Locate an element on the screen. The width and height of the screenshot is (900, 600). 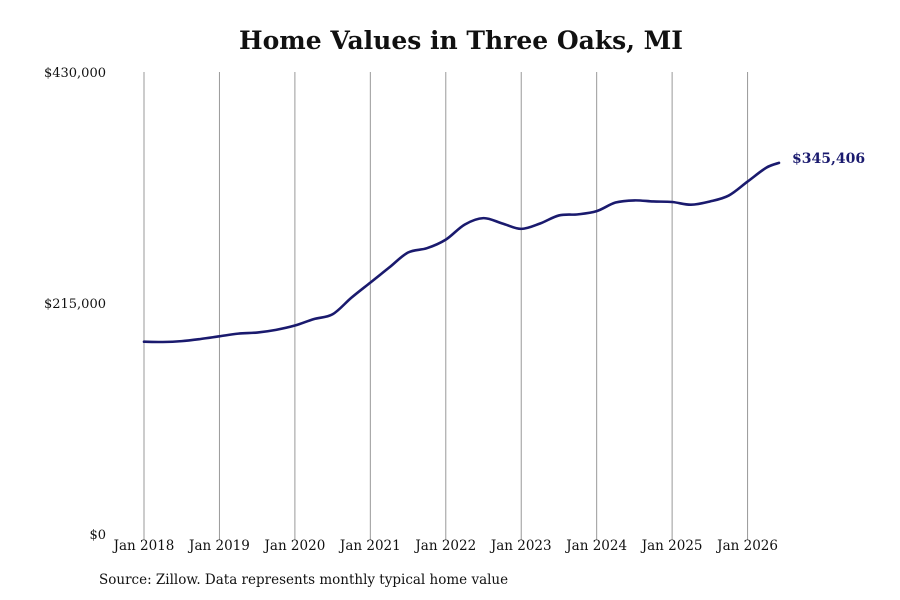
x-tick-label: Jan 2023 is located at coordinates (520, 546).